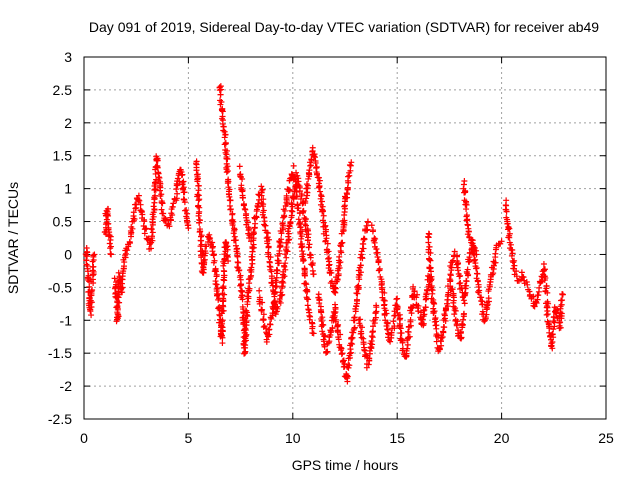  What do you see at coordinates (63, 90) in the screenshot?
I see `y-tick-label: 2.5` at bounding box center [63, 90].